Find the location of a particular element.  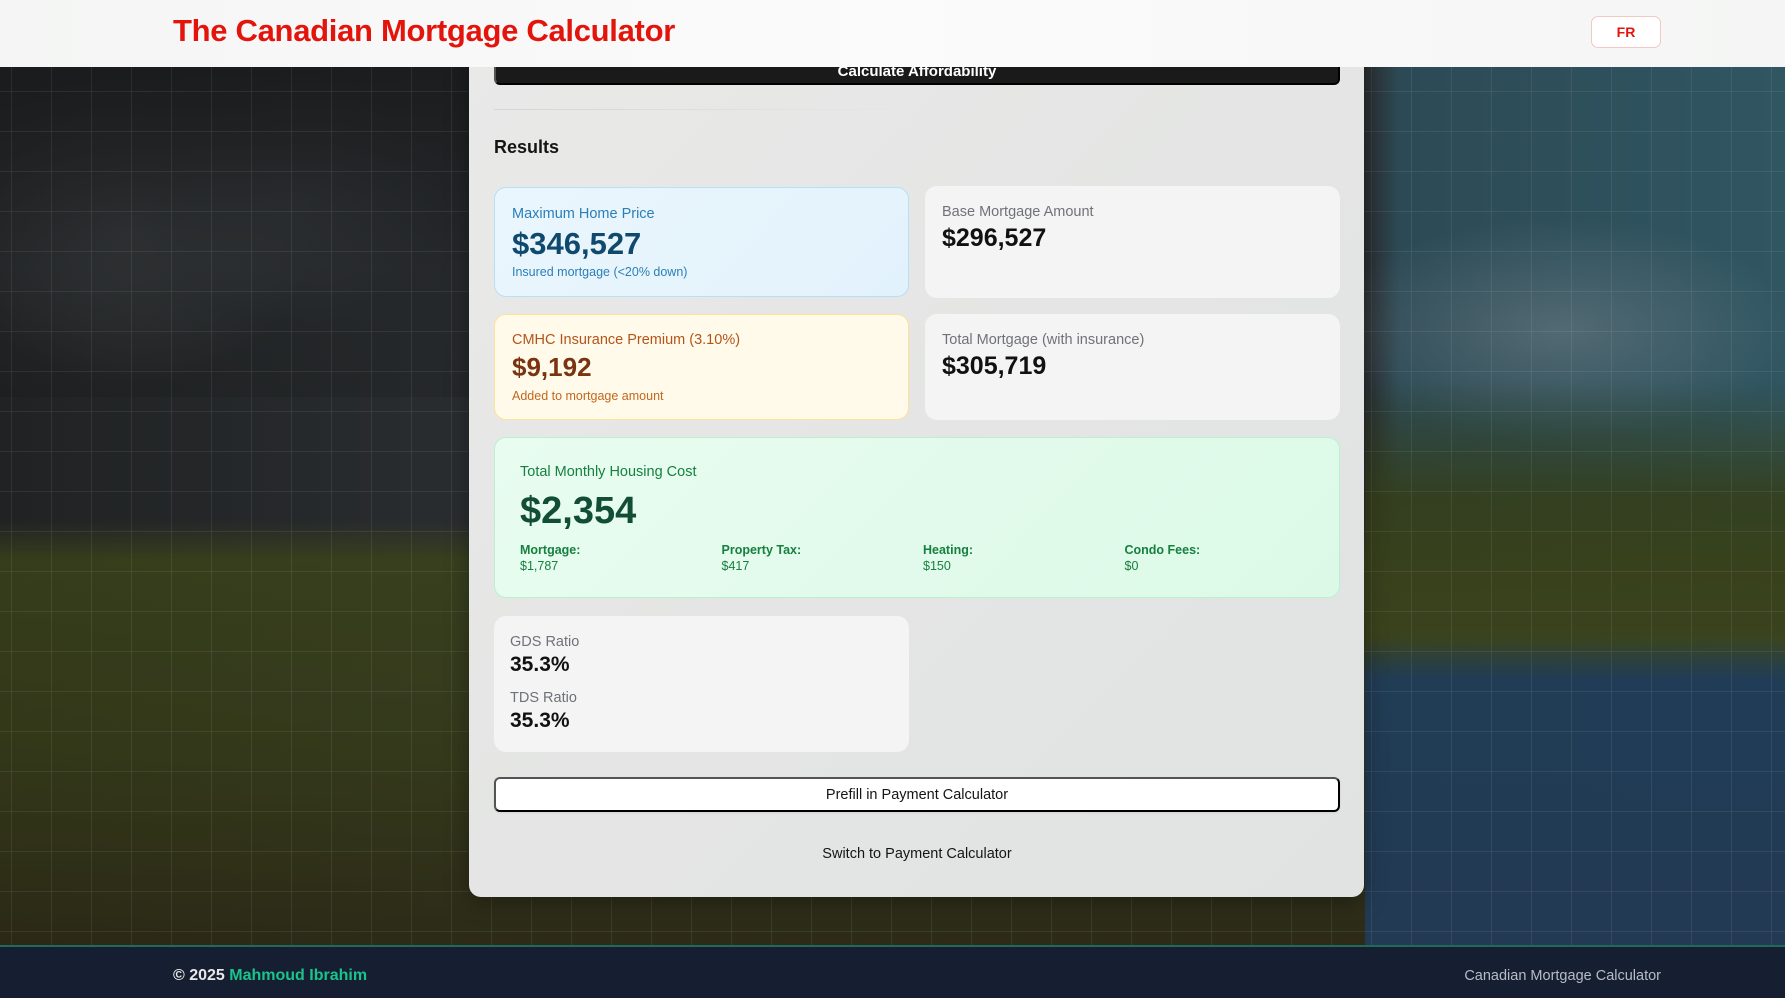

breakdown-label: Property Tax: is located at coordinates (761, 550).